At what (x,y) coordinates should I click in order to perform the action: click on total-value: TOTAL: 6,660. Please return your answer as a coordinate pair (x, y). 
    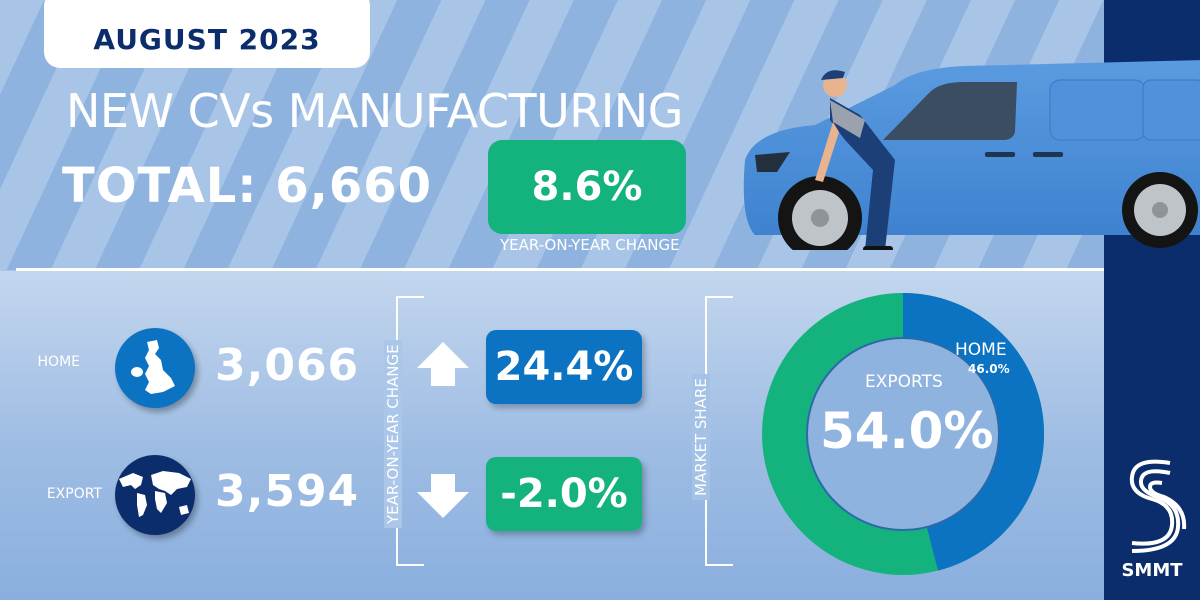
    Looking at the image, I should click on (247, 186).